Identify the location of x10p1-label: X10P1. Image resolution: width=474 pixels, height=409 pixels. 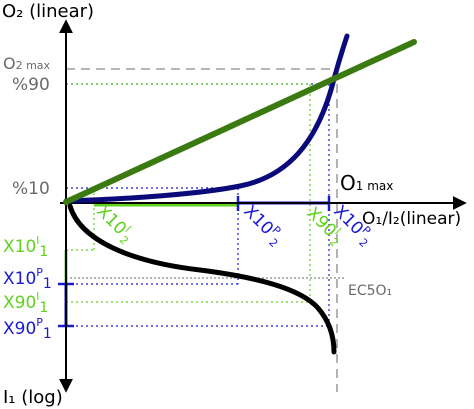
(27, 279).